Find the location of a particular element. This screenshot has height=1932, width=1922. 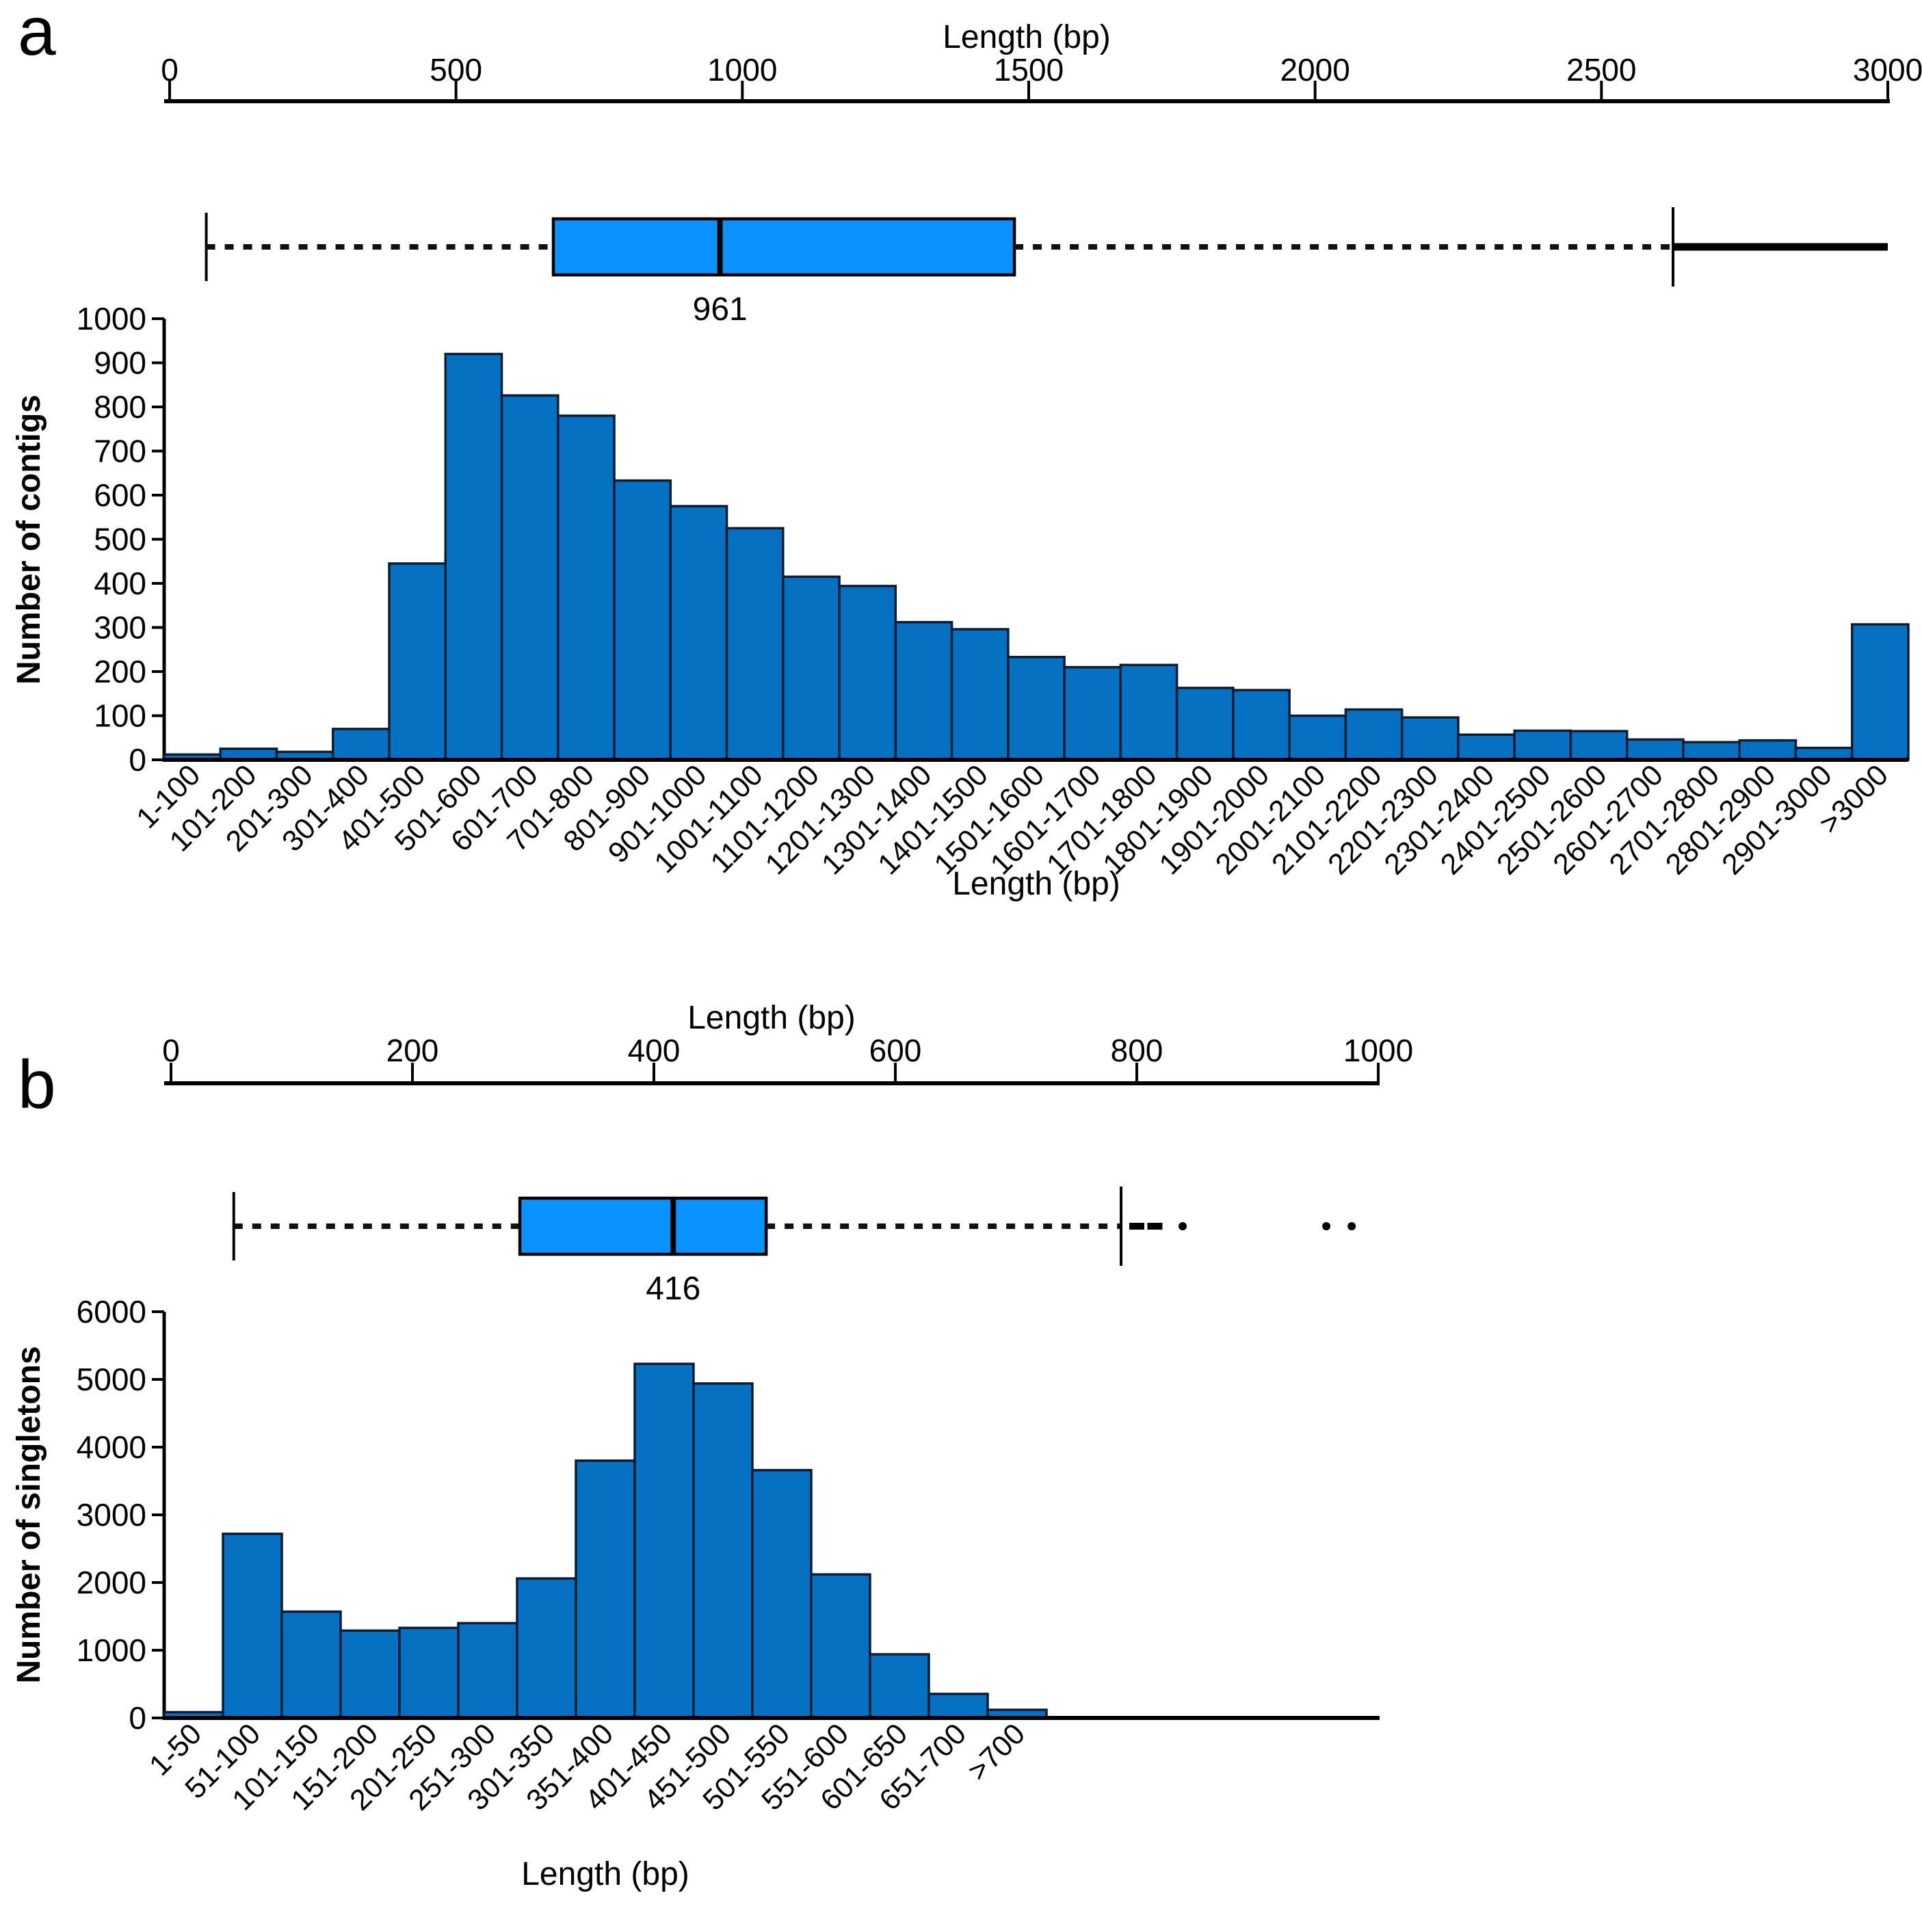

top-axis: 0 500 1000 1500 2000 2500 3000 Length (bp) is located at coordinates (1041, 61).